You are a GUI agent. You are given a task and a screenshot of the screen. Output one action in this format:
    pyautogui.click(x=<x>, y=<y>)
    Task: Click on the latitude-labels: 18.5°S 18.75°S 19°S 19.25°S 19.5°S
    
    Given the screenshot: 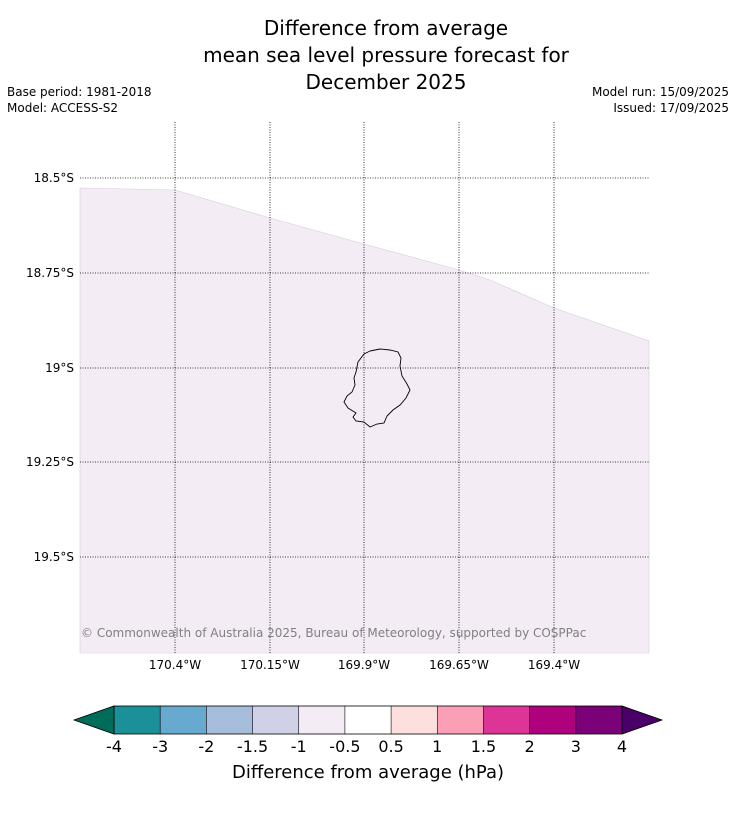 What is the action you would take?
    pyautogui.click(x=50, y=367)
    